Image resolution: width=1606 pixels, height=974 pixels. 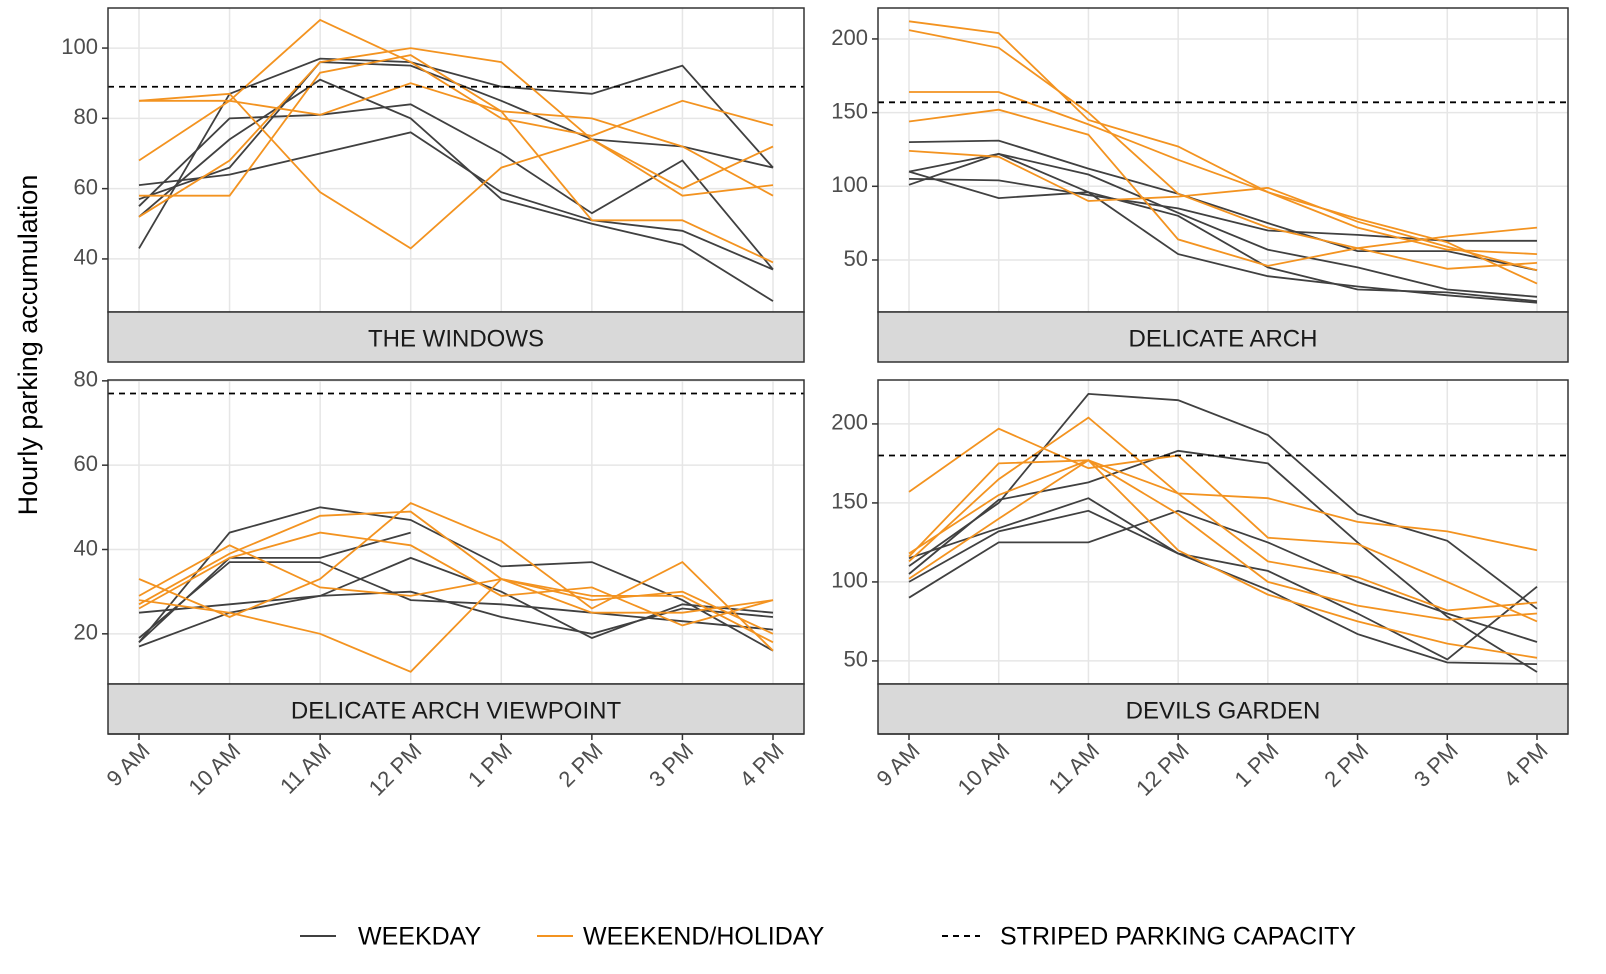 I want to click on strip-label: DEVILS GARDEN, so click(x=1223, y=710).